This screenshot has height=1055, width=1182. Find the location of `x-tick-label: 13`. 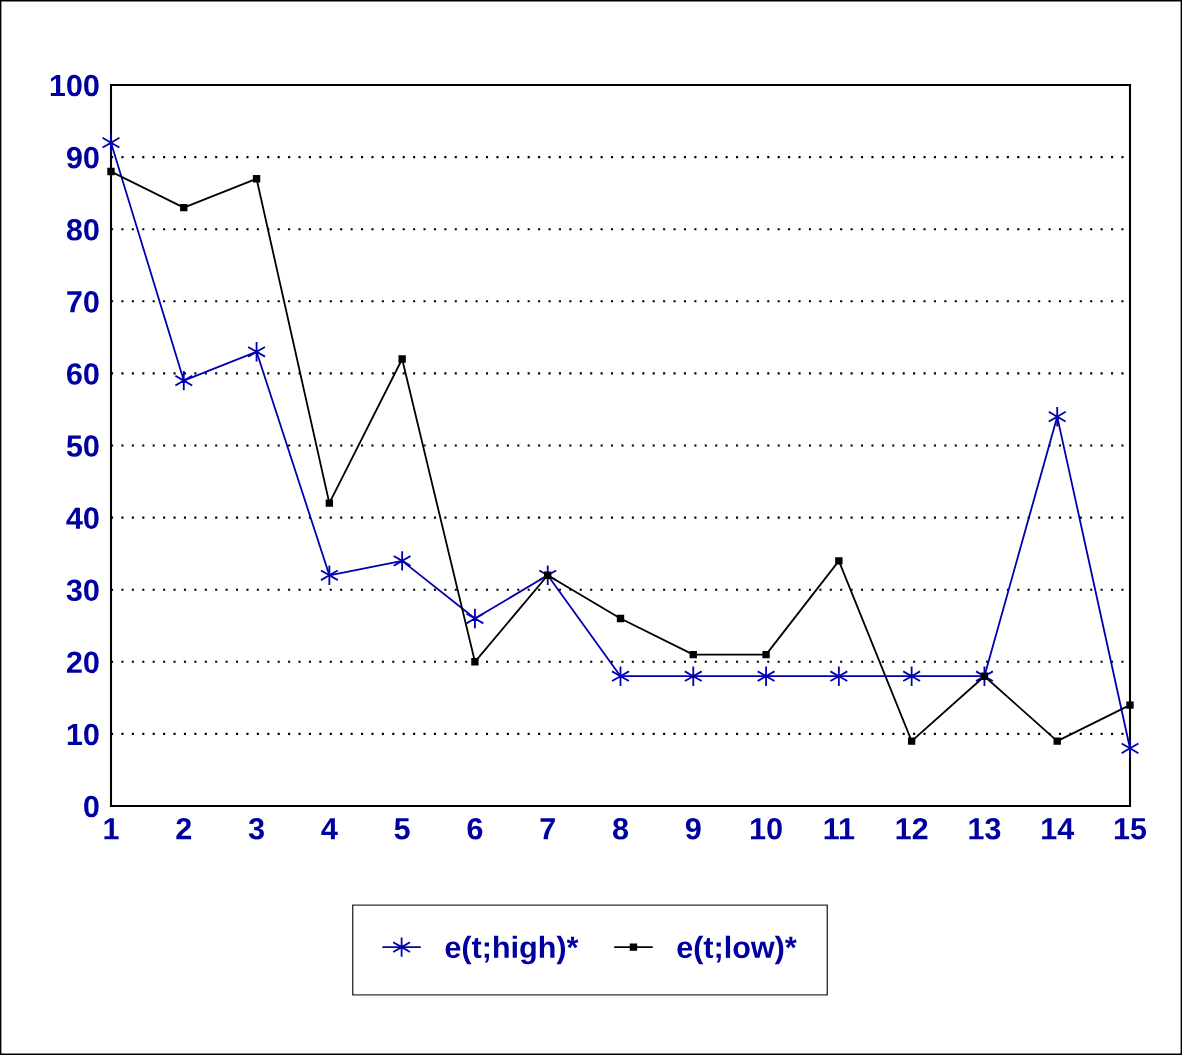

x-tick-label: 13 is located at coordinates (985, 828).